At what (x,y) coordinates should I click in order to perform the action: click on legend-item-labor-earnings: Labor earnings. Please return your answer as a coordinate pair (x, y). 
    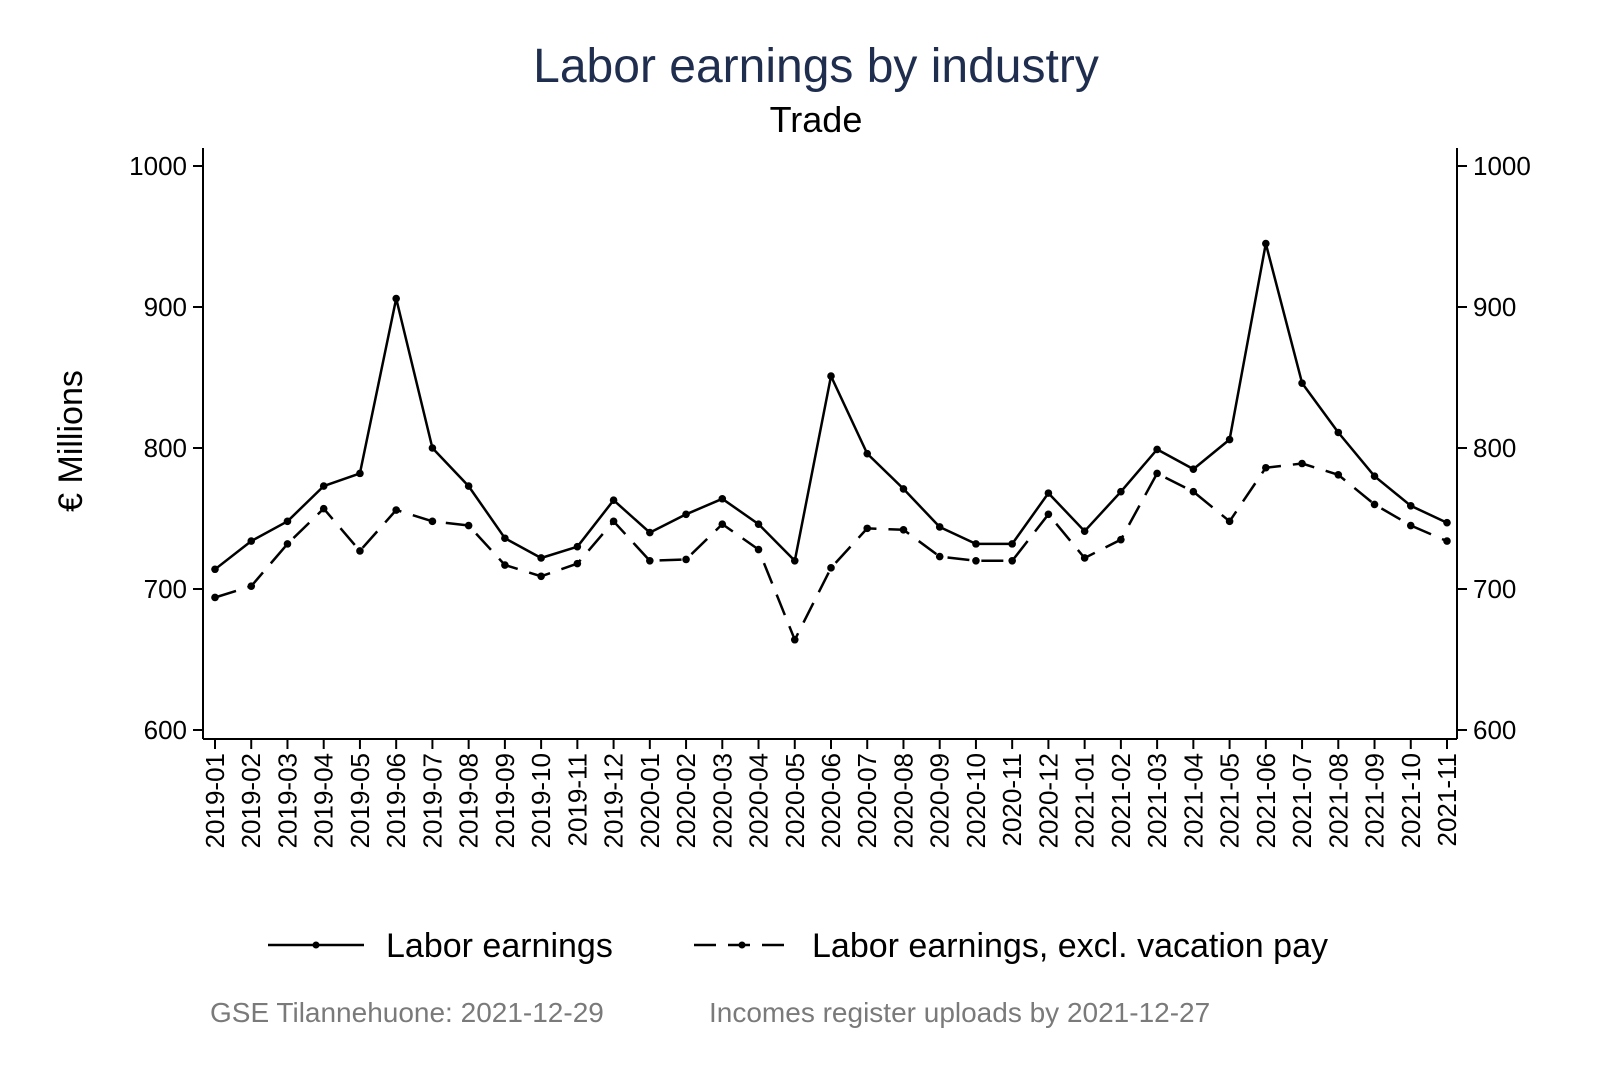
    Looking at the image, I should click on (440, 946).